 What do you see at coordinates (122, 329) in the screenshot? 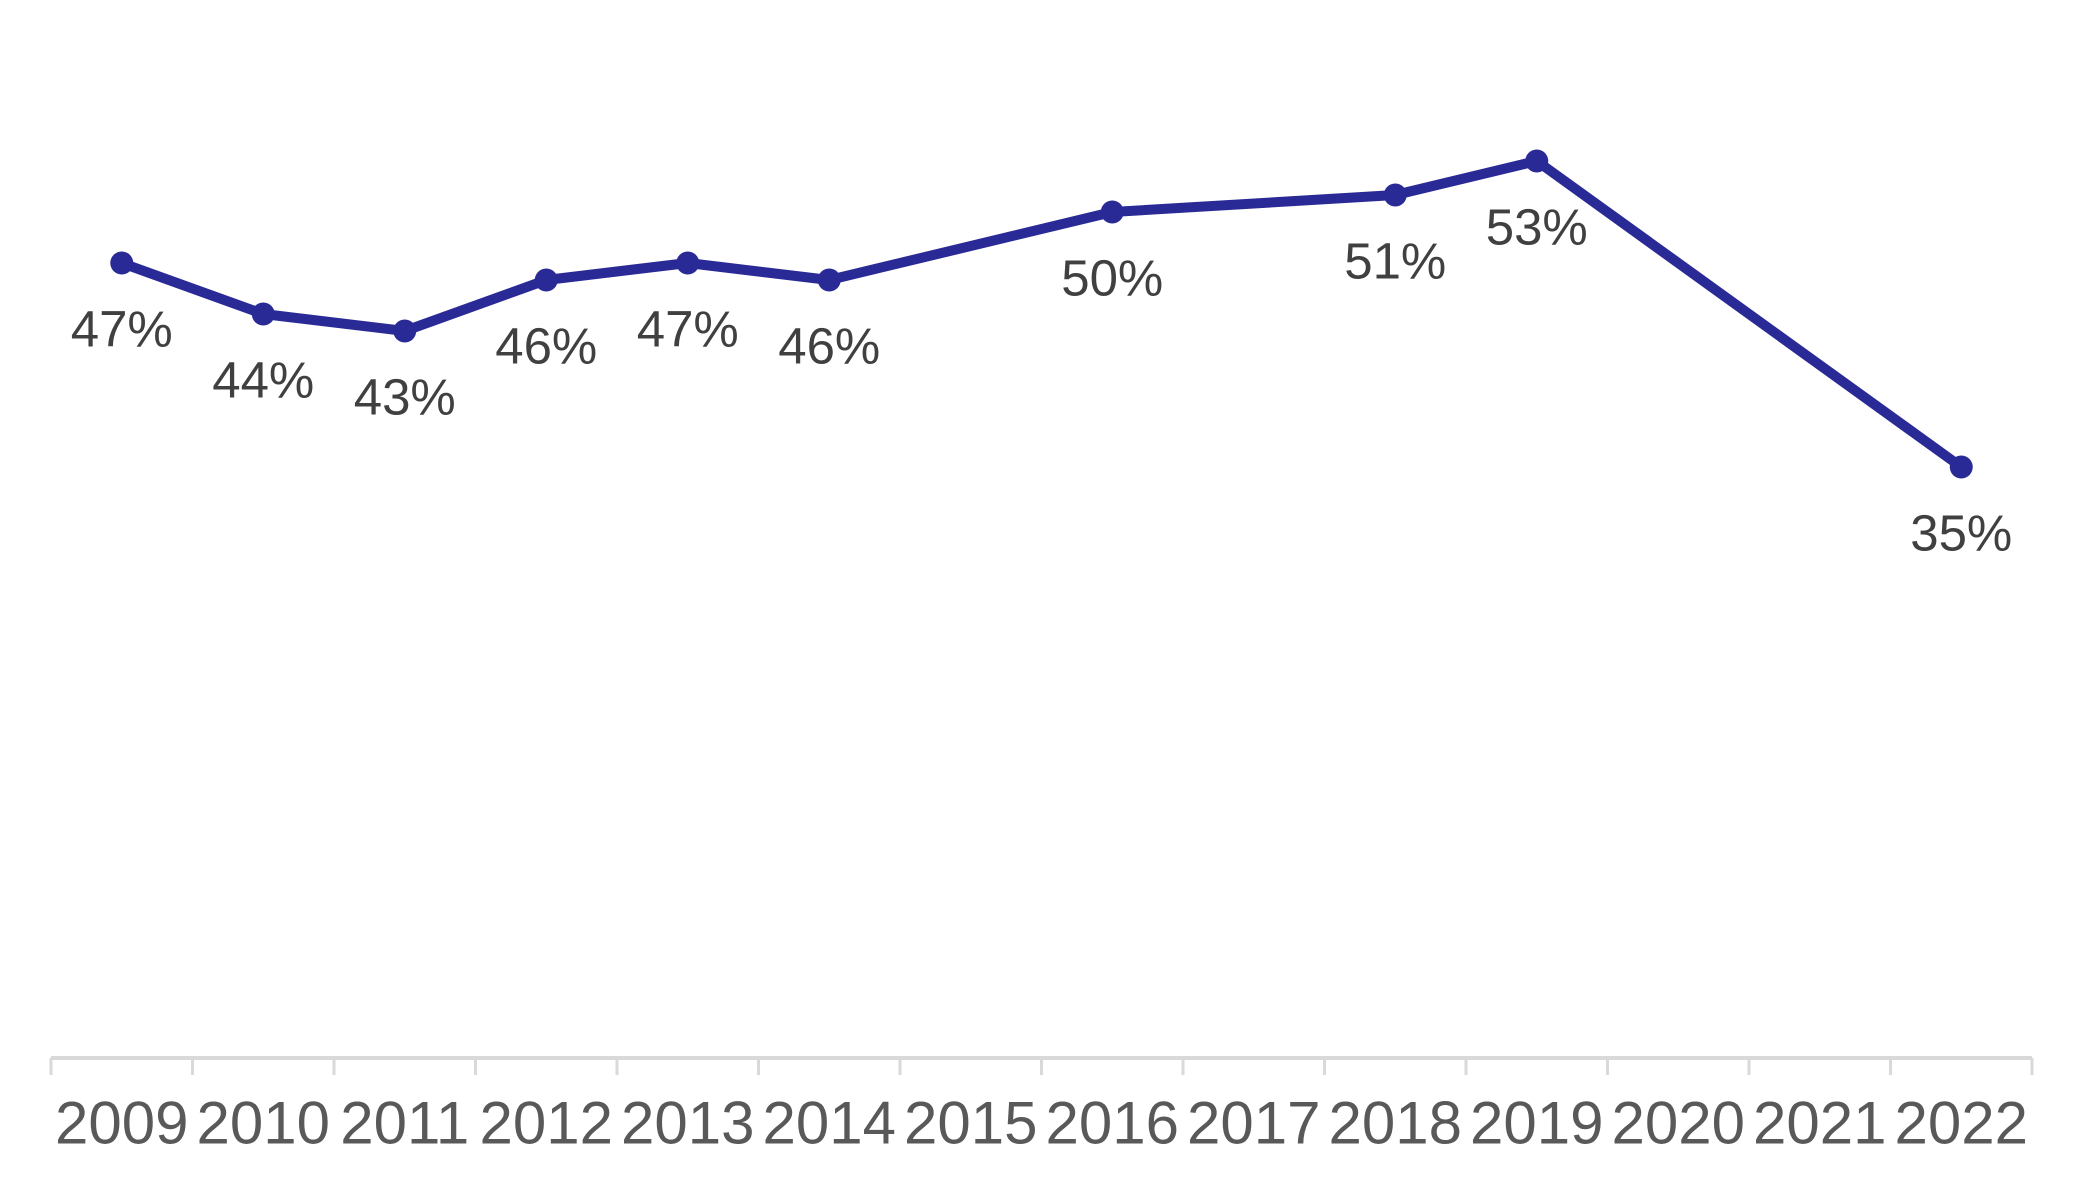
I see `data-label-2009: 47%` at bounding box center [122, 329].